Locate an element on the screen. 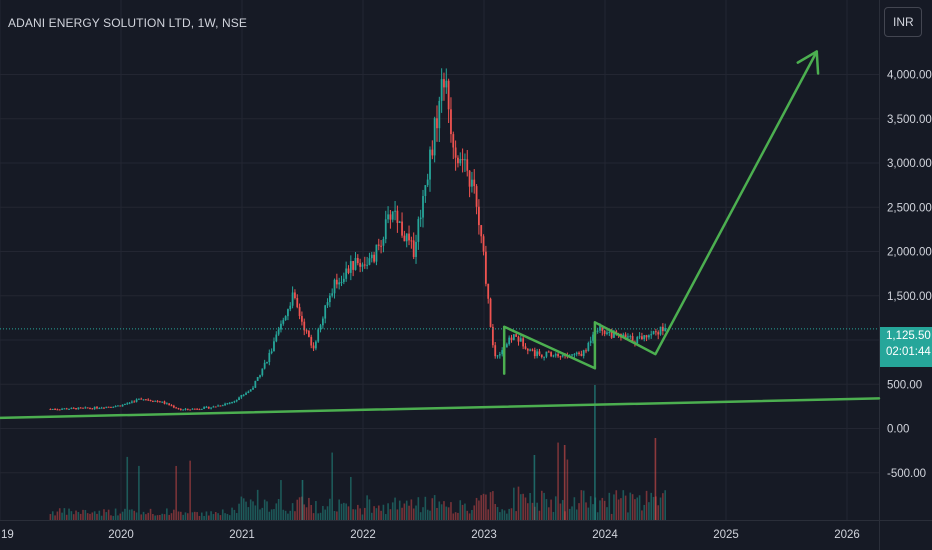  y-tick-label: -500.00 is located at coordinates (906, 474).